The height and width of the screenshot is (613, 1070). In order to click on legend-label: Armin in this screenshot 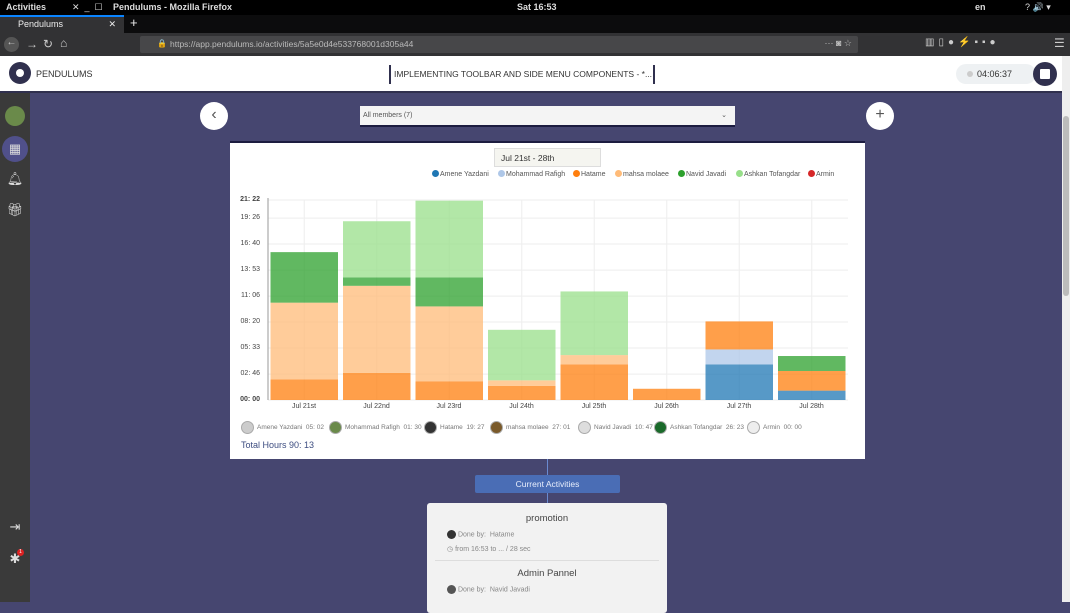, I will do `click(825, 174)`.